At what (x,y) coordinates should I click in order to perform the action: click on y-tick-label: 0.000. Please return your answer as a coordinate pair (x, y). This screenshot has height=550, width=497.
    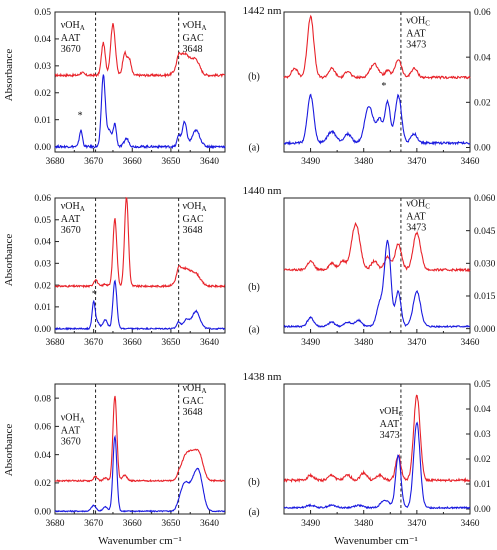
    Looking at the image, I should click on (485, 330).